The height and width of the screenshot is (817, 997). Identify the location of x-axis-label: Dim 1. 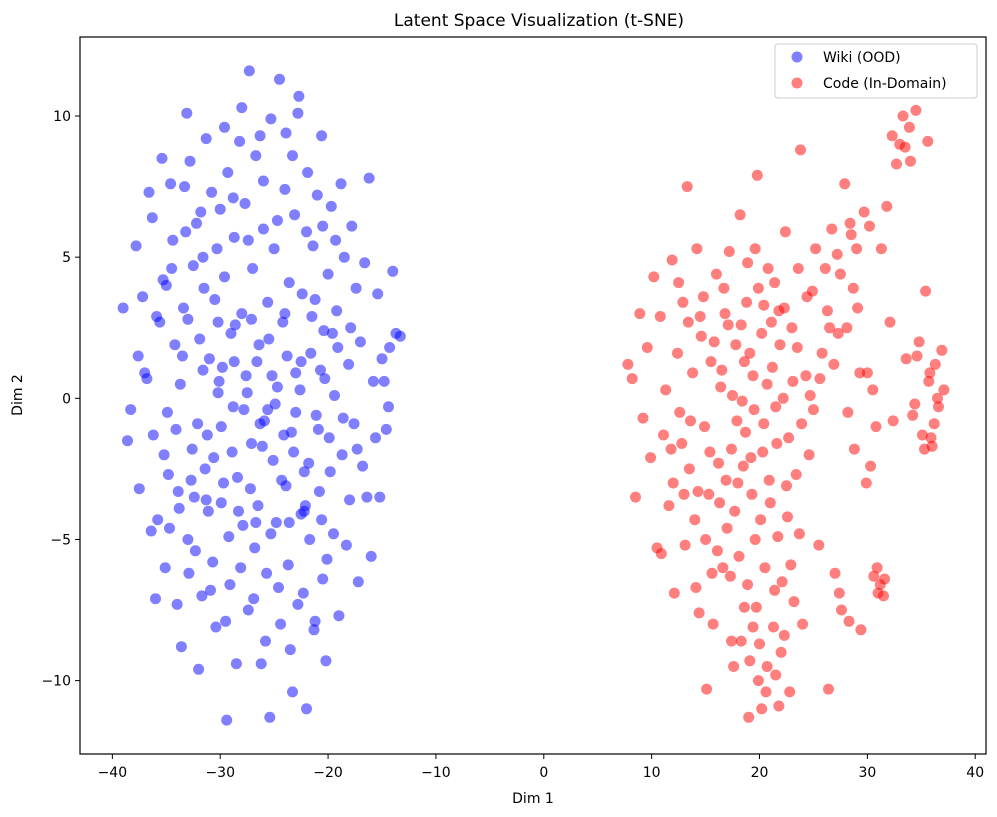
(533, 799).